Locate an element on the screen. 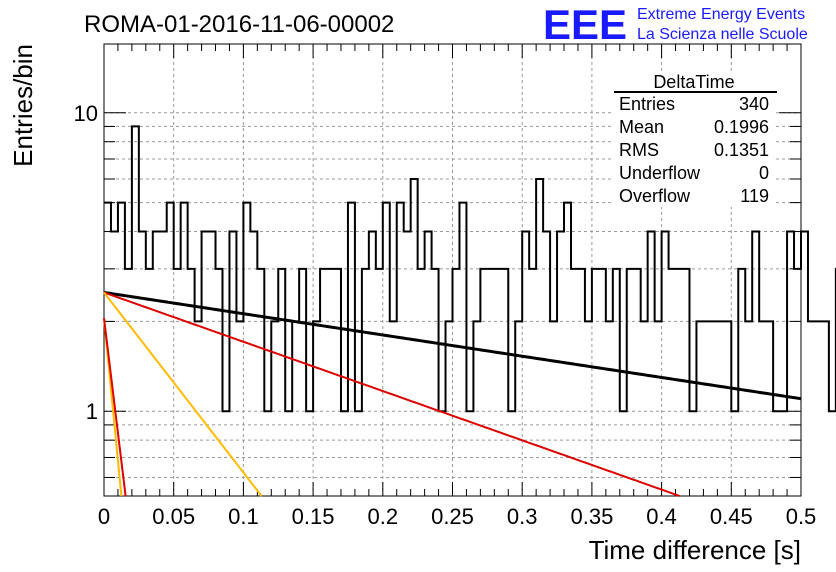  y-tick-label: 10 is located at coordinates (86, 113).